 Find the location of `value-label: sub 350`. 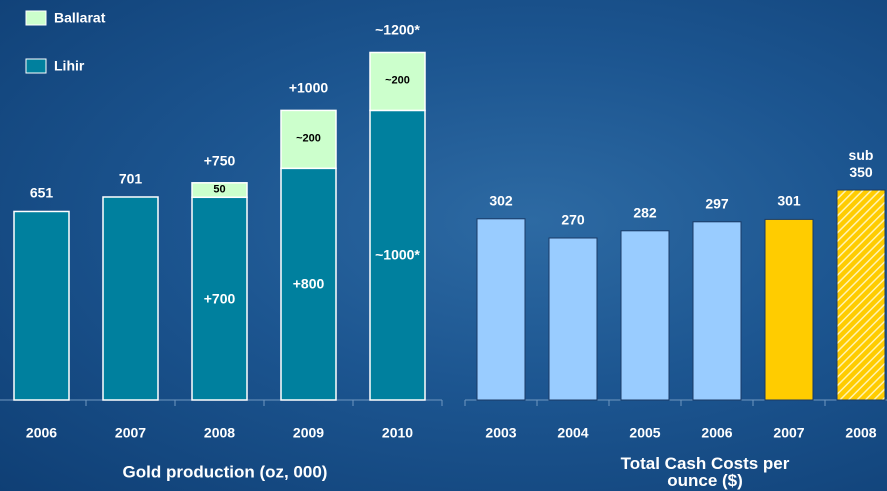

value-label: sub 350 is located at coordinates (861, 163).